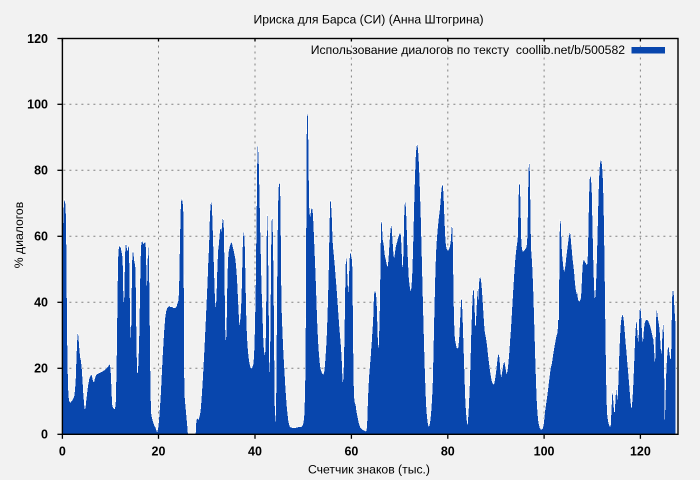 The height and width of the screenshot is (480, 700). I want to click on svg-text:Ириска для Барса (СИ) (Анна Шт: Ириска для Барса (СИ) (Анна Штогрина), so click(368, 20).